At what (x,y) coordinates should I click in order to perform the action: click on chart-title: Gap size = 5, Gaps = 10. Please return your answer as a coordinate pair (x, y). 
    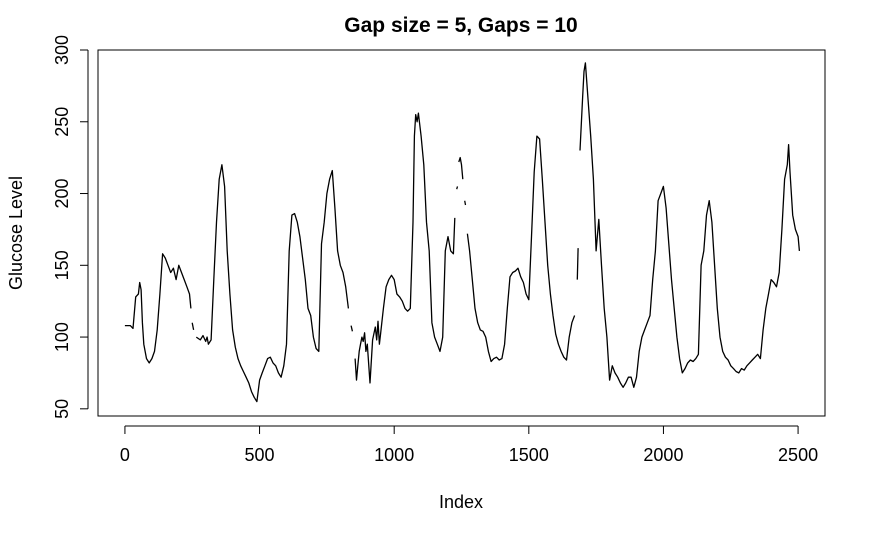
    Looking at the image, I should click on (460, 25).